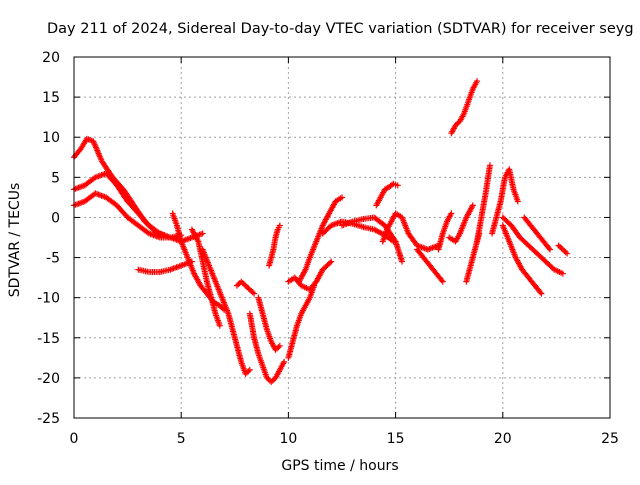 The height and width of the screenshot is (485, 640). Describe the element at coordinates (55, 178) in the screenshot. I see `y-tick-label: 5` at that location.